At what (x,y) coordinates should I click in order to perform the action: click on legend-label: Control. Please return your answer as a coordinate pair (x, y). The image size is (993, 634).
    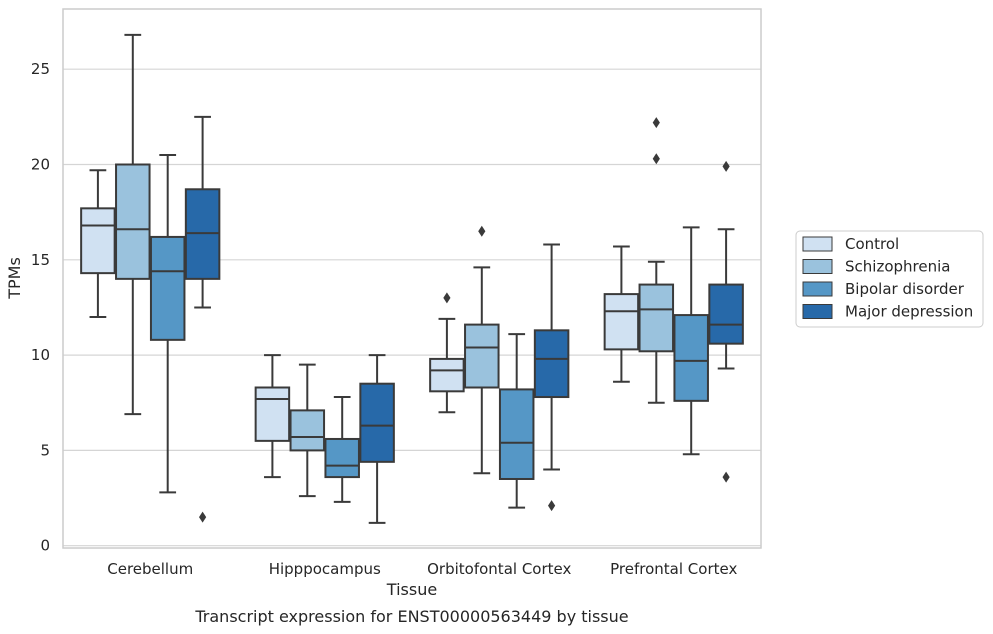
    Looking at the image, I should click on (872, 244).